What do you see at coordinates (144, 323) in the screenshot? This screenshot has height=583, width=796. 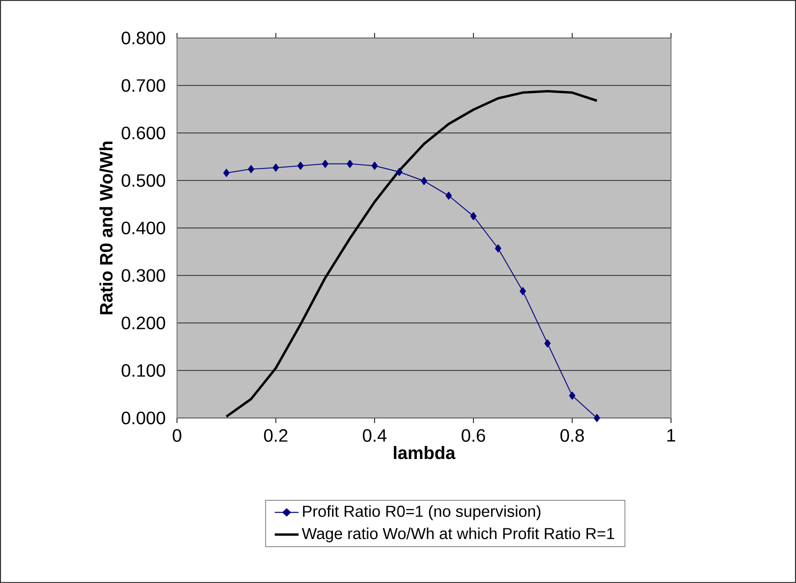 I see `y-tick-label: 0.200` at bounding box center [144, 323].